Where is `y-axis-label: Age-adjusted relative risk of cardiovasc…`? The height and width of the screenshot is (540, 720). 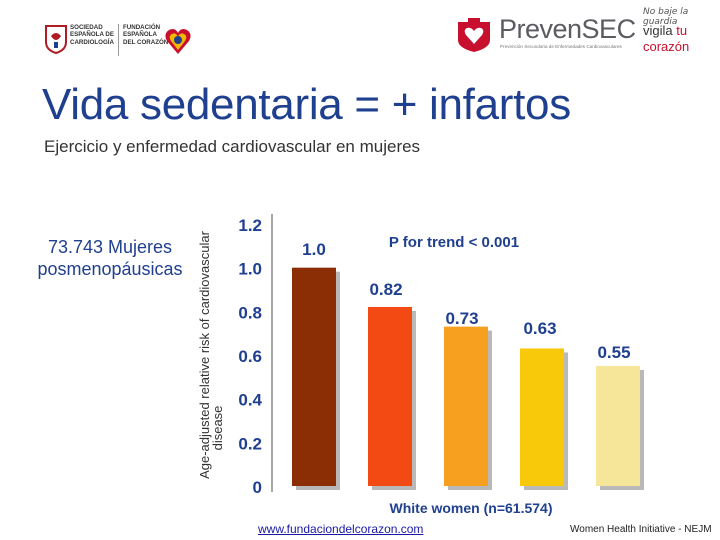
y-axis-label: Age-adjusted relative risk of cardiovasc… is located at coordinates (211, 354).